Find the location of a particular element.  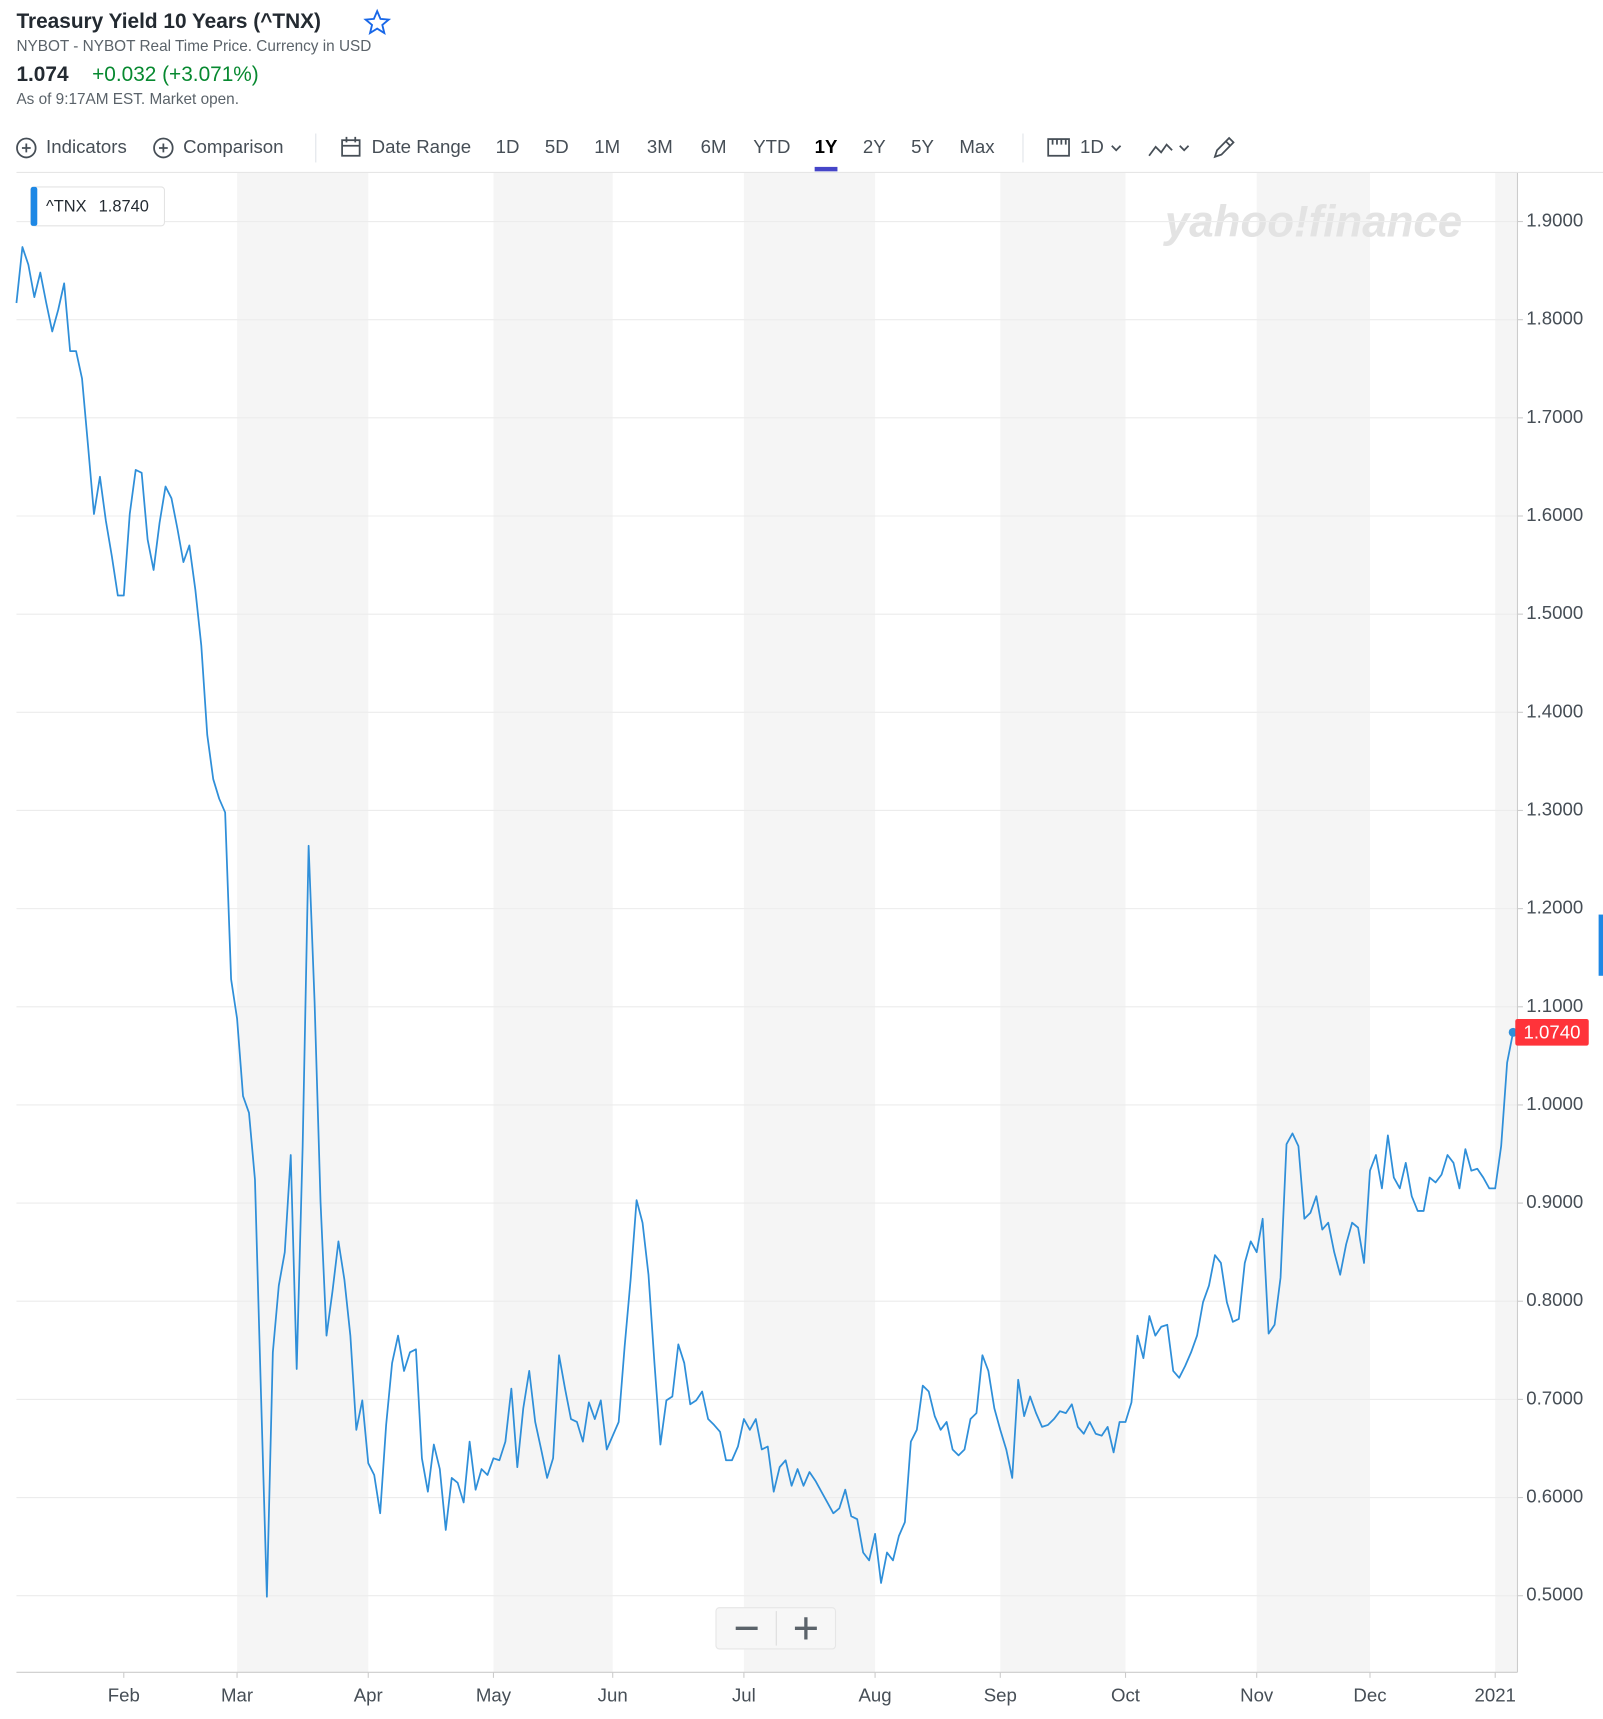

range-option: 2Y is located at coordinates (874, 146).